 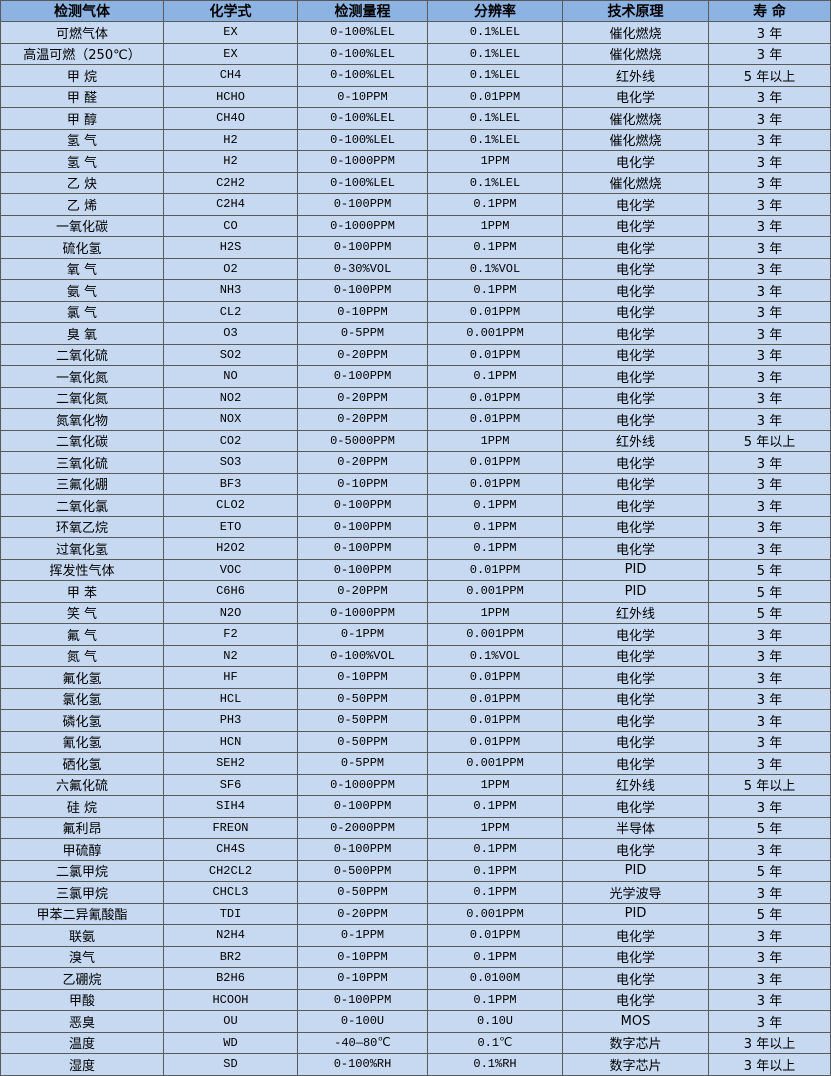 I want to click on cell-range: 0-100U, so click(x=362, y=1021).